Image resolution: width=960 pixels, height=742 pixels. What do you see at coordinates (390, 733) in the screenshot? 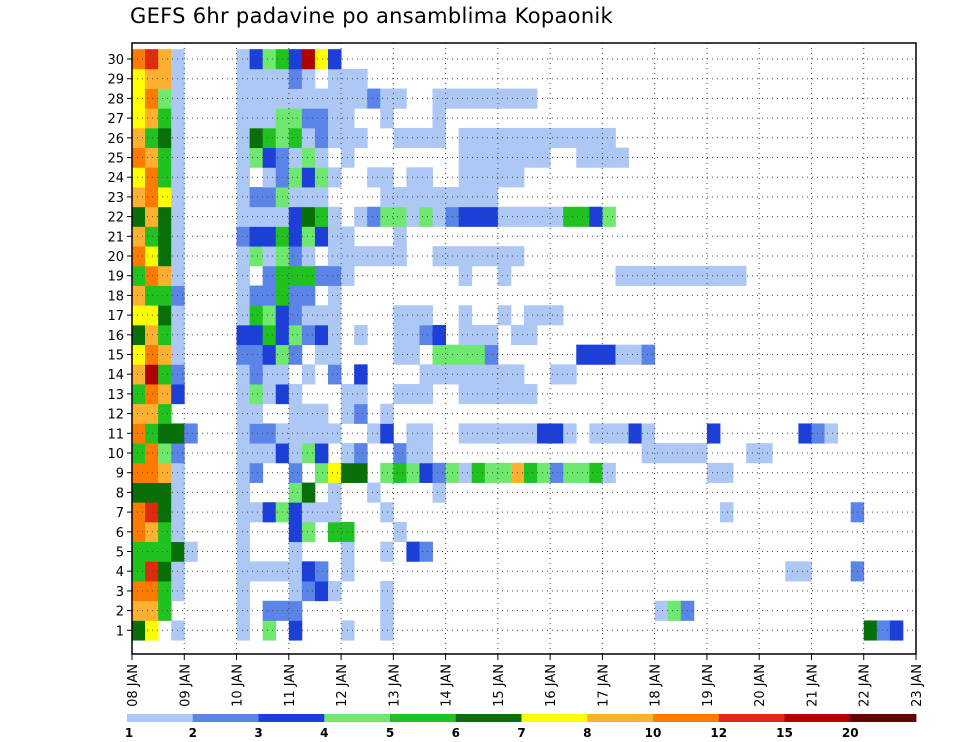
I see `colorbar-label: 5` at bounding box center [390, 733].